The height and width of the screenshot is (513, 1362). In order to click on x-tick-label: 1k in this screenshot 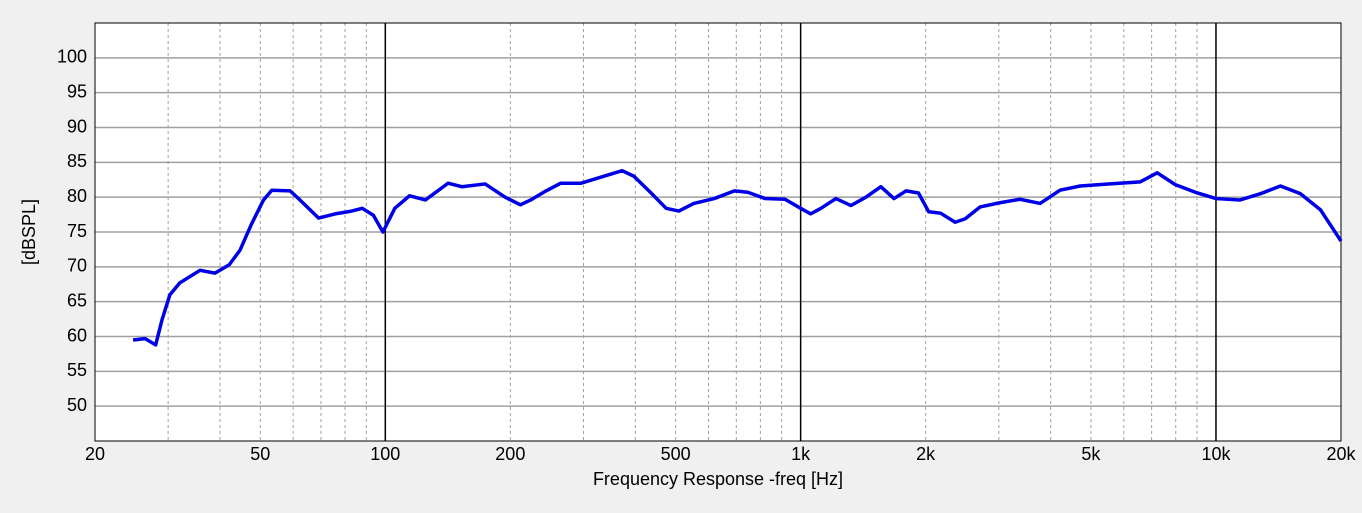, I will do `click(801, 454)`.